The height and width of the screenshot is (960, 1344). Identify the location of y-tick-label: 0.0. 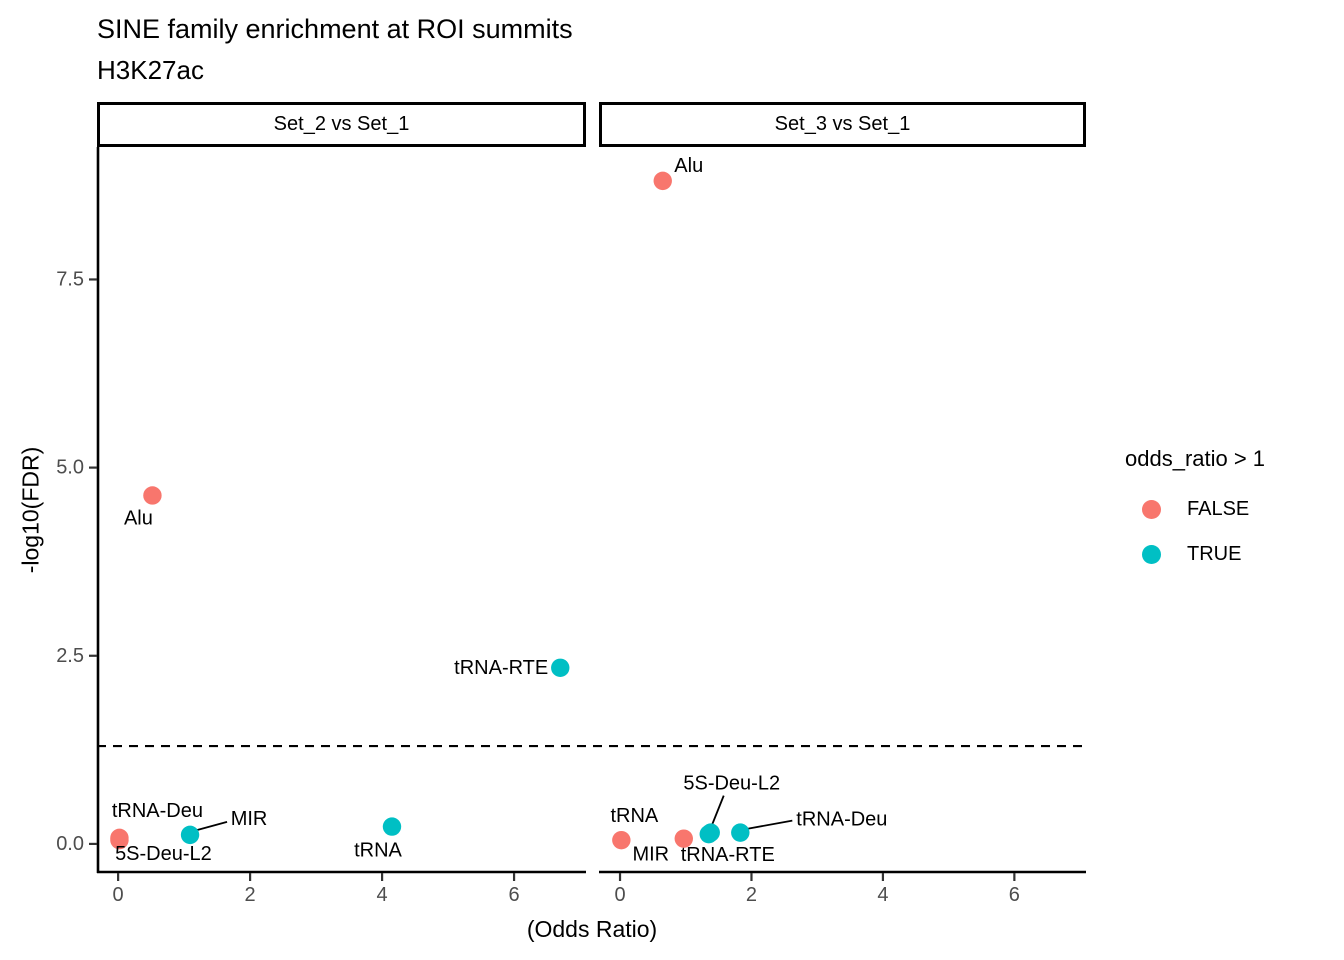
(70, 844).